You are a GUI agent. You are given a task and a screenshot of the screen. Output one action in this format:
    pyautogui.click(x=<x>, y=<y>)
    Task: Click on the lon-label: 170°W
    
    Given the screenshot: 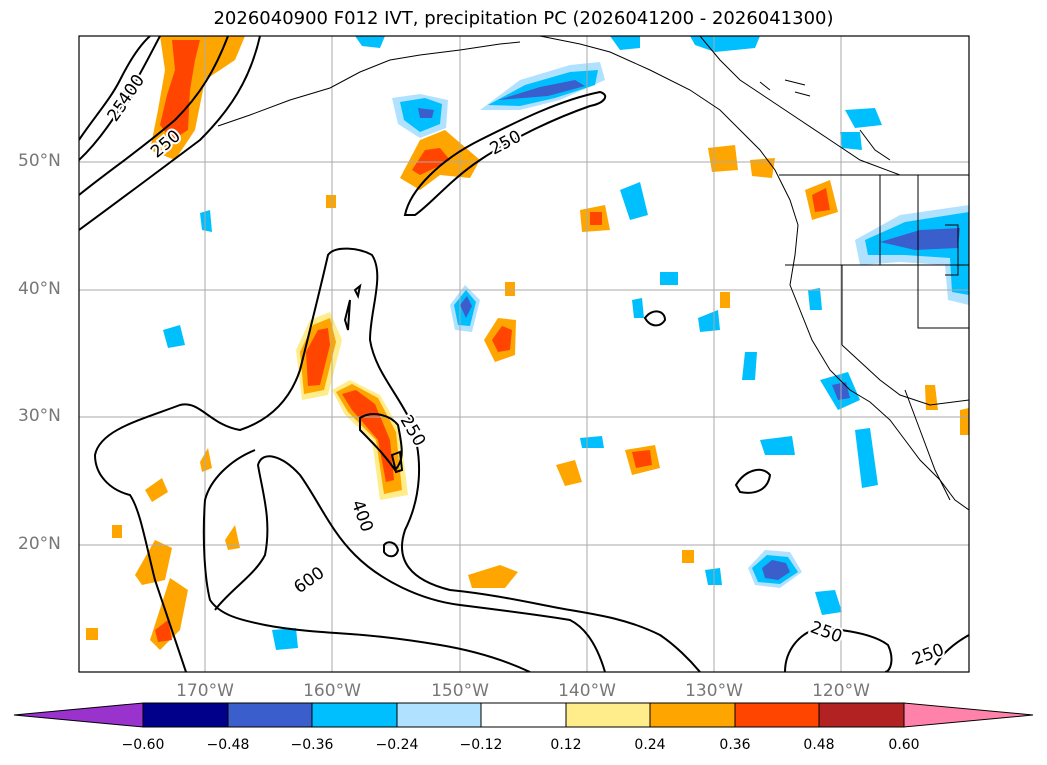 What is the action you would take?
    pyautogui.click(x=205, y=691)
    